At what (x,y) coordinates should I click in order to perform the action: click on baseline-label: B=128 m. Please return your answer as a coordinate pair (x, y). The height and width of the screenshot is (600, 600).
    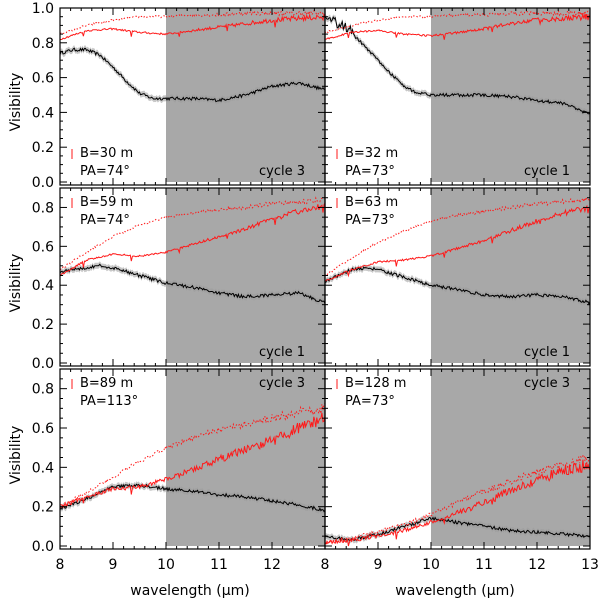
    Looking at the image, I should click on (375, 383).